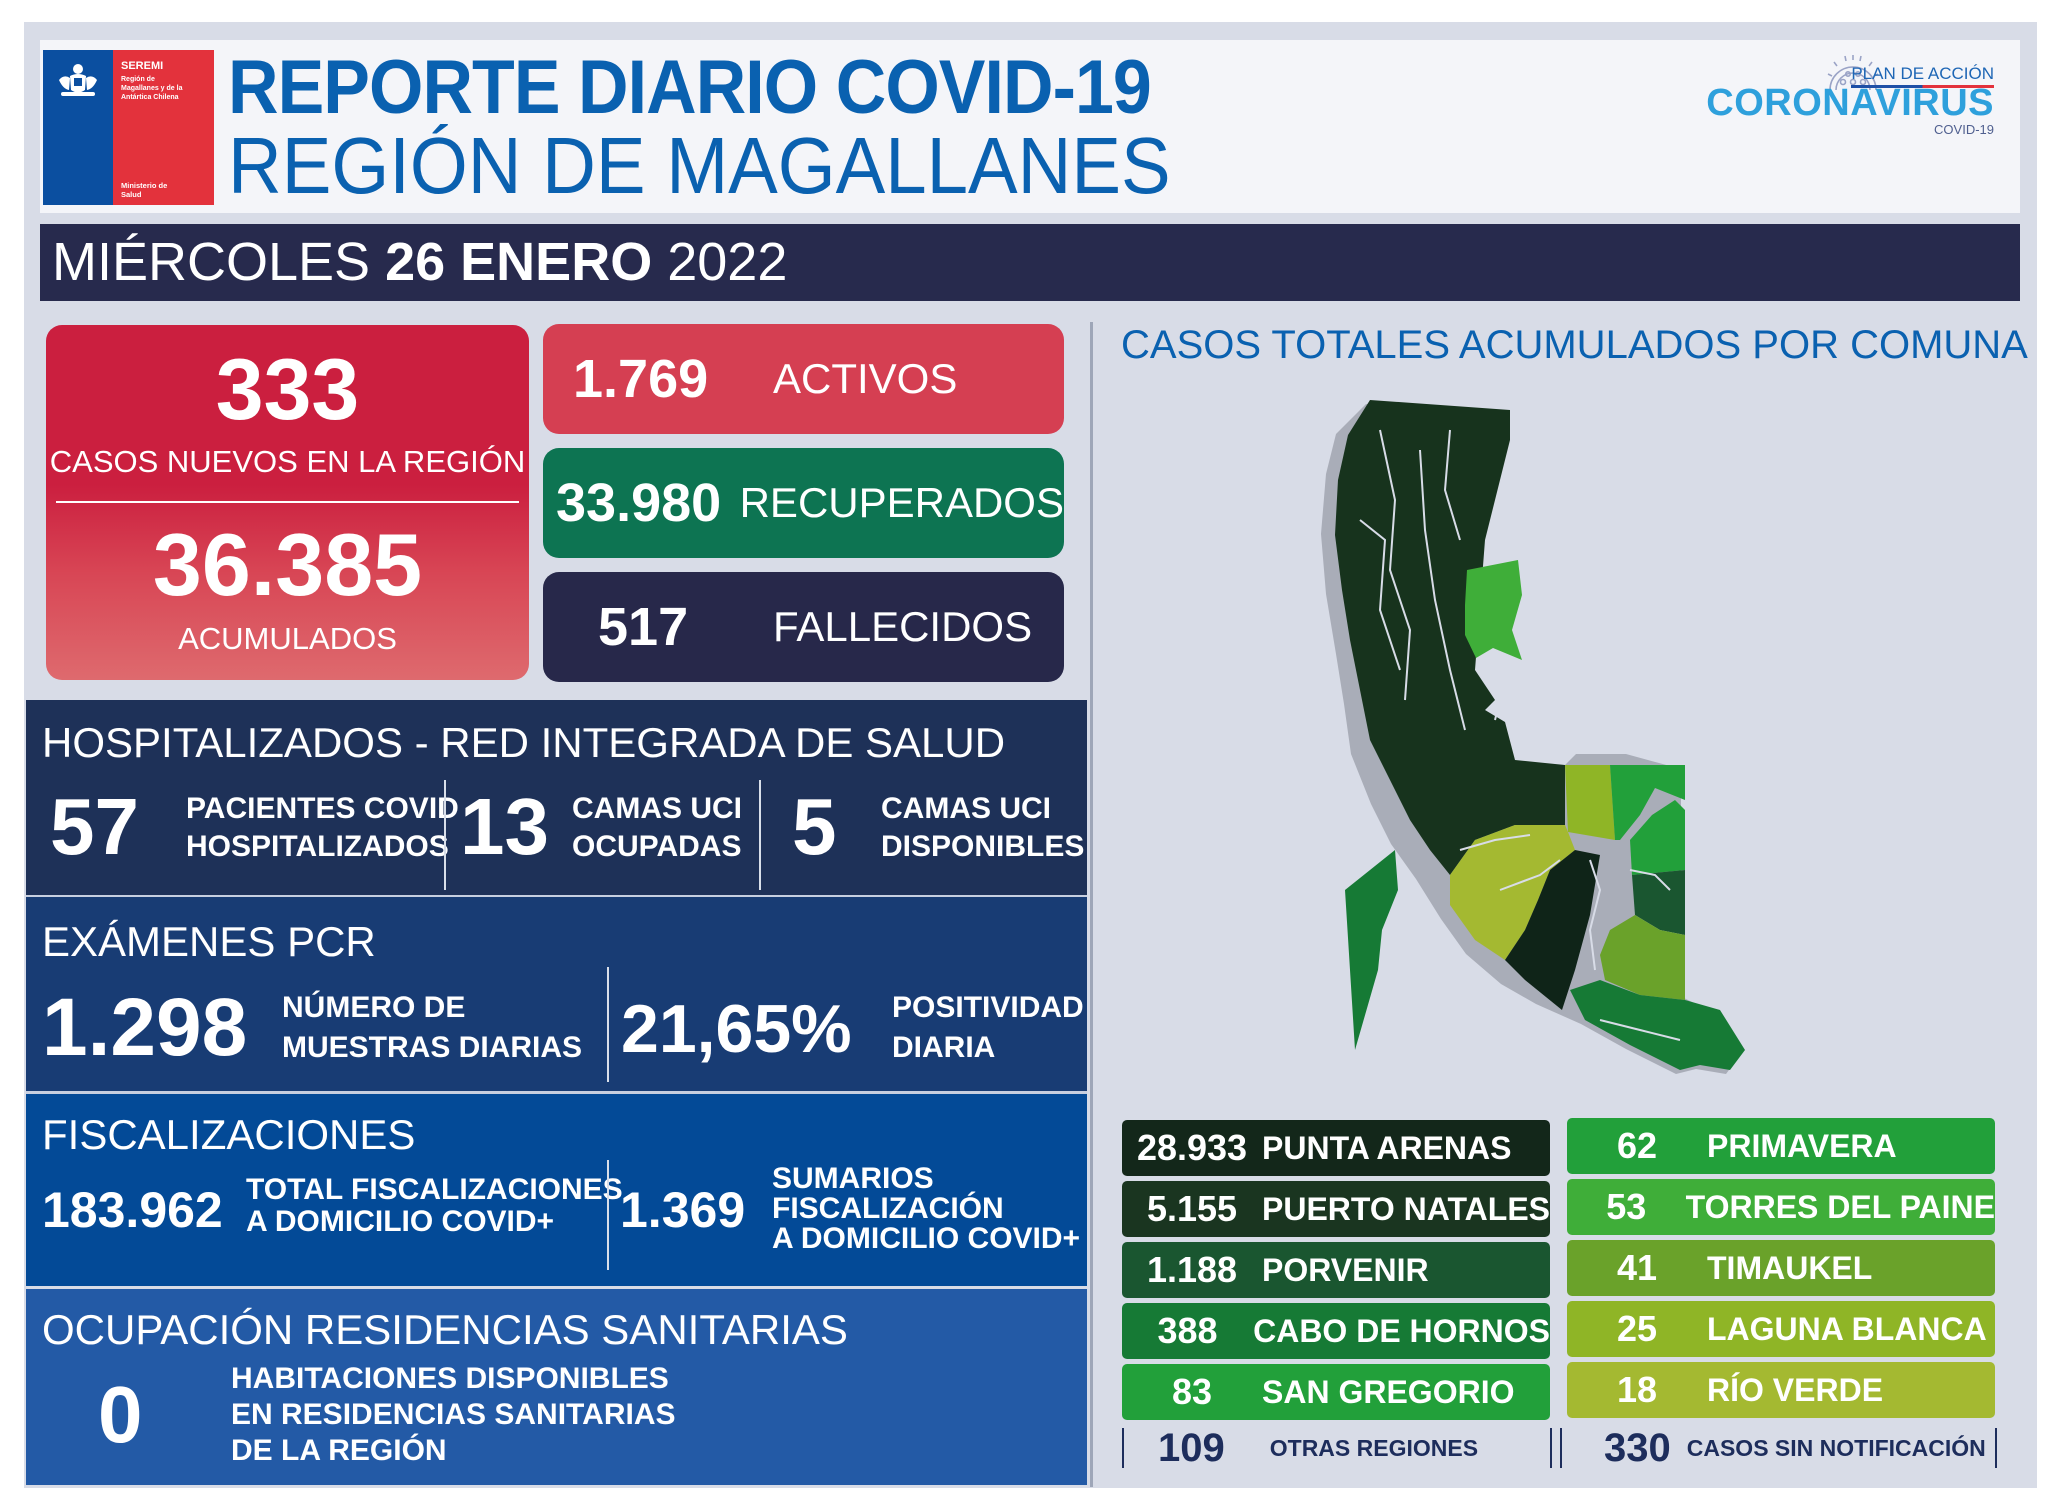 The image size is (2059, 1506). Describe the element at coordinates (120, 1414) in the screenshot. I see `residences-value: 0` at that location.